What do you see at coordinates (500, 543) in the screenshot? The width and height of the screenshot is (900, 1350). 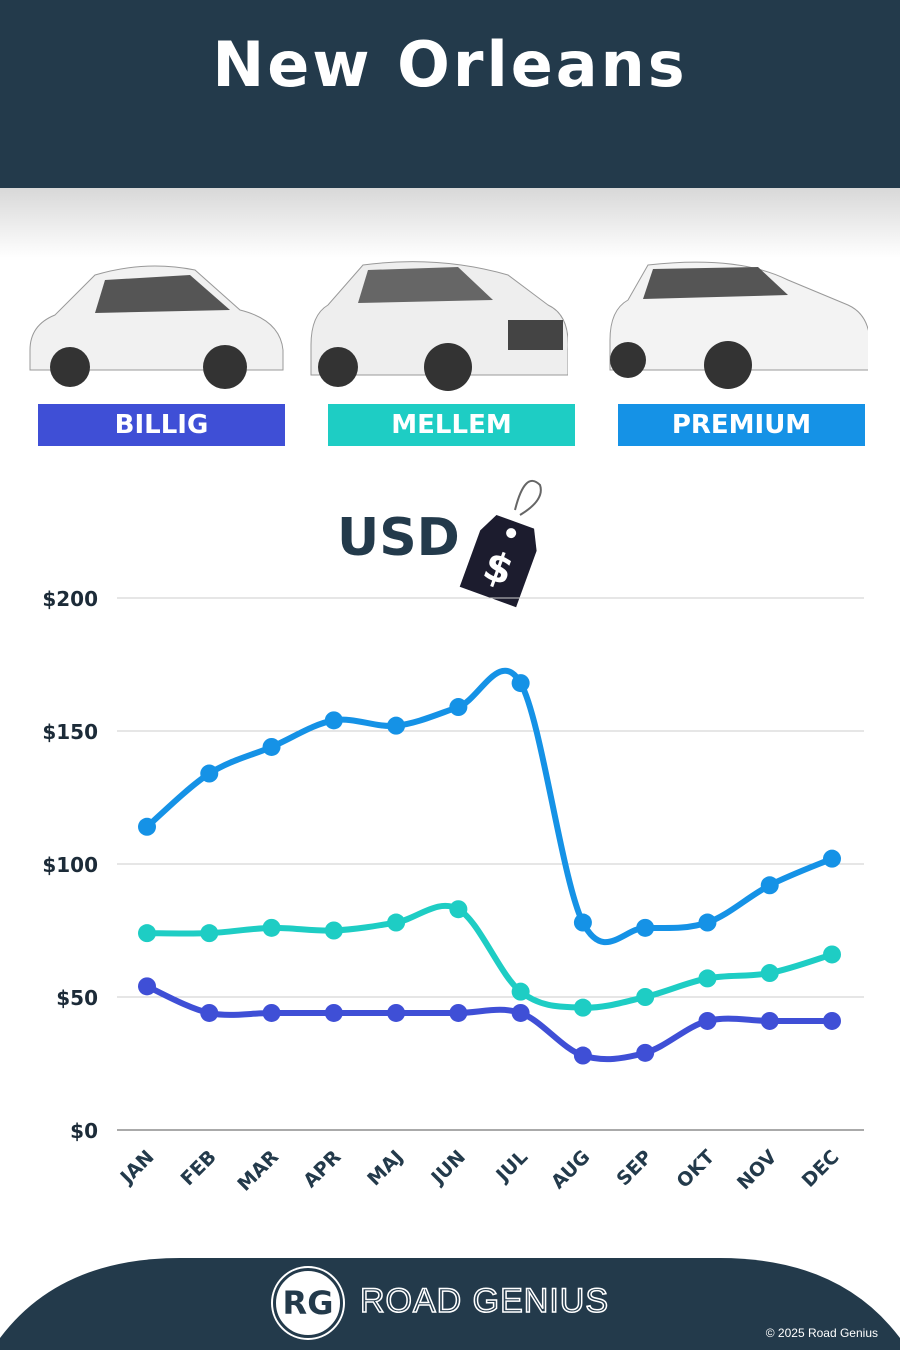 I see `price-tag-icon: $` at bounding box center [500, 543].